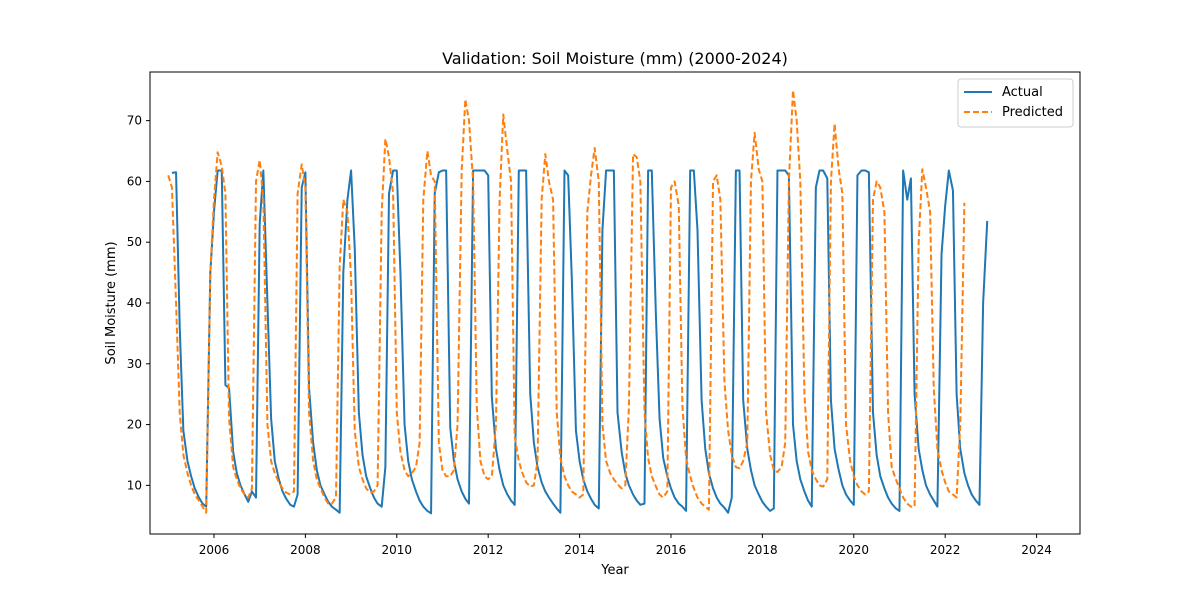 The image size is (1200, 600). I want to click on x-tick-label: 2006, so click(214, 550).